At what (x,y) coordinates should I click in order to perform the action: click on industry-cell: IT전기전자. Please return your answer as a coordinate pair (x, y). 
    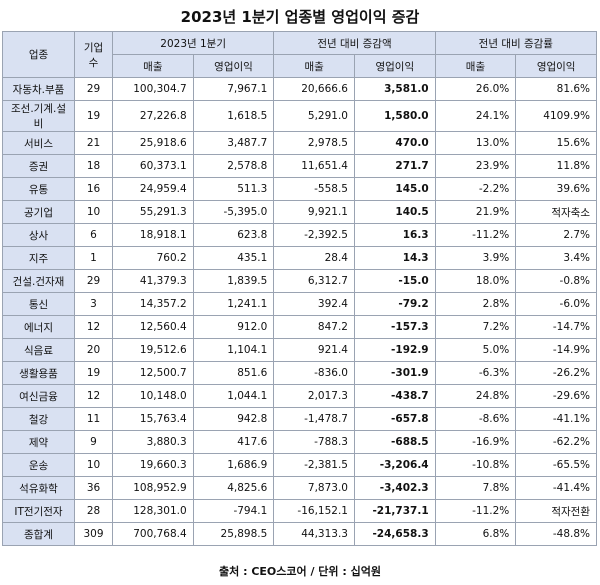
    Looking at the image, I should click on (38, 511).